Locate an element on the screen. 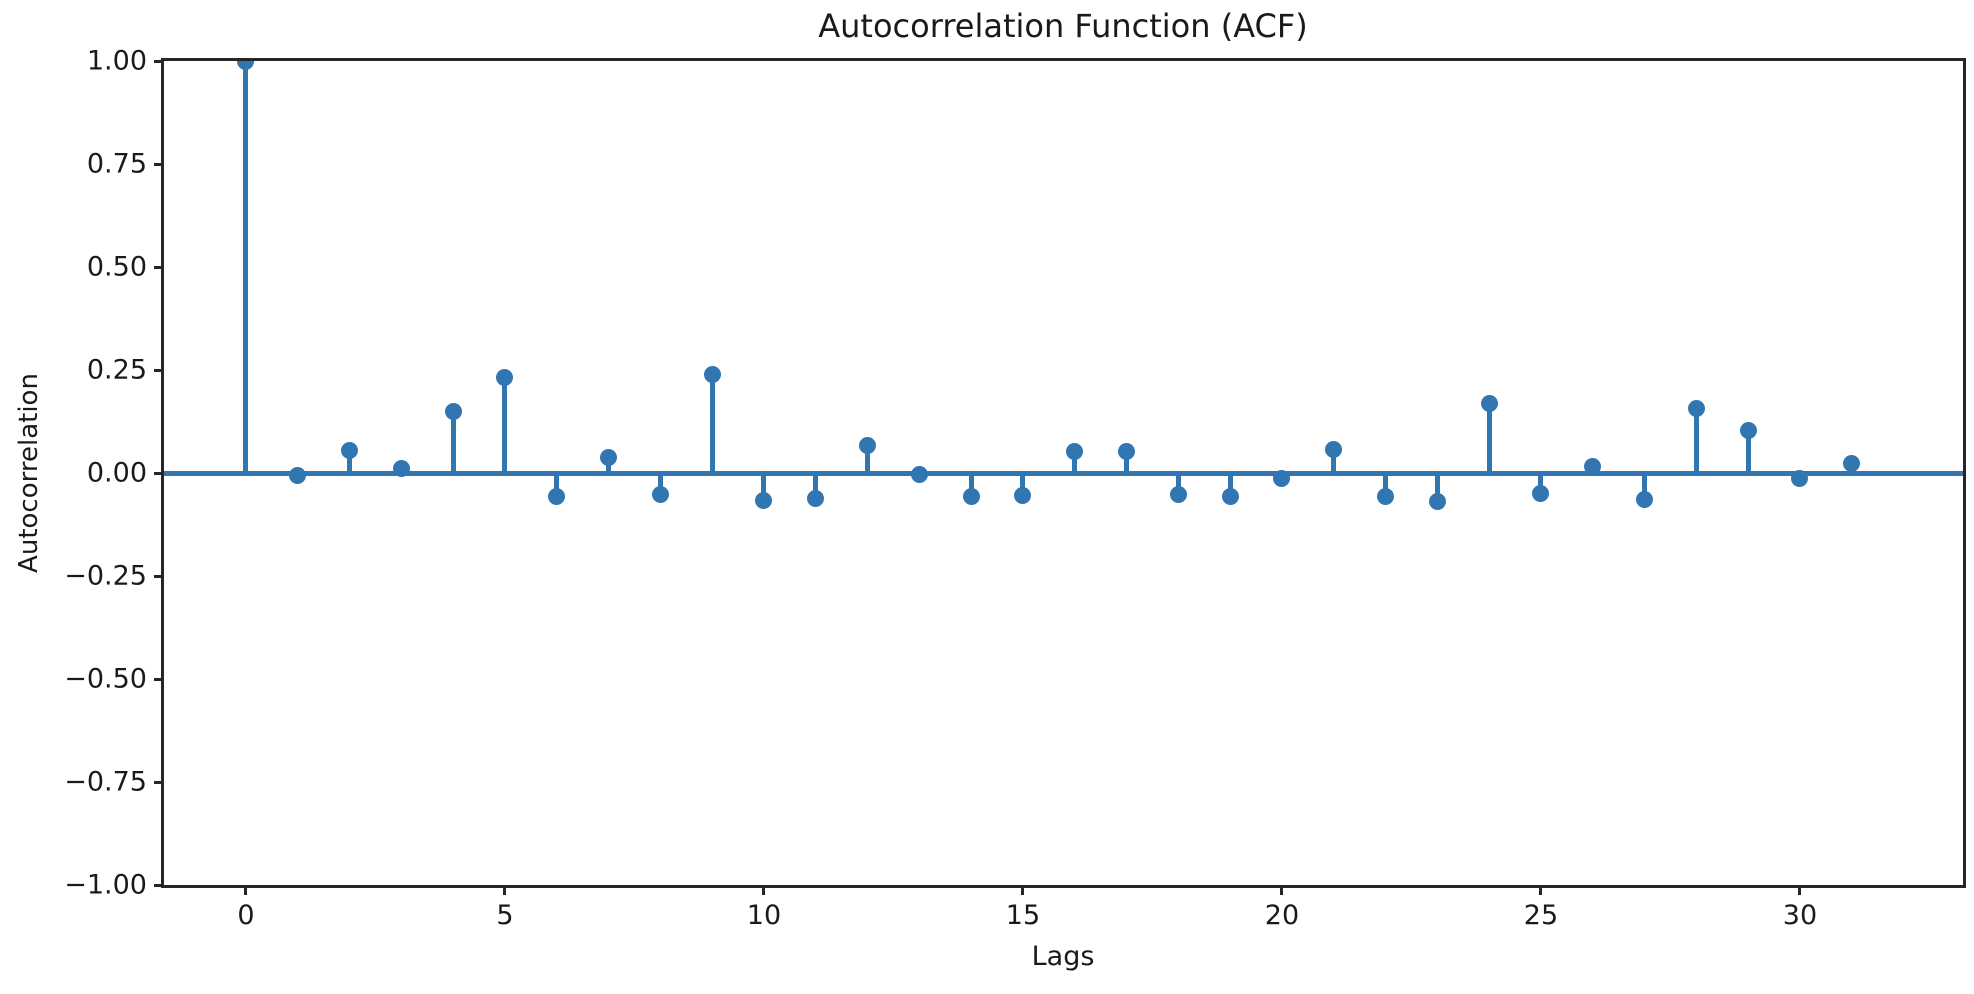  y-tick-label: −0.75 is located at coordinates (105, 782).